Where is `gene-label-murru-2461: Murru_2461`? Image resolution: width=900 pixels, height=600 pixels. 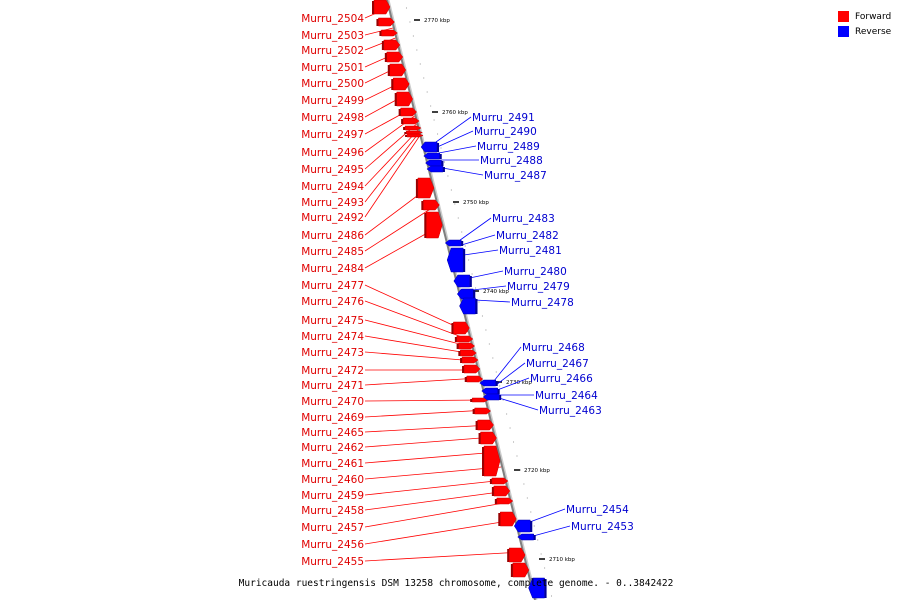
gene-label-murru-2461: Murru_2461 is located at coordinates (332, 464).